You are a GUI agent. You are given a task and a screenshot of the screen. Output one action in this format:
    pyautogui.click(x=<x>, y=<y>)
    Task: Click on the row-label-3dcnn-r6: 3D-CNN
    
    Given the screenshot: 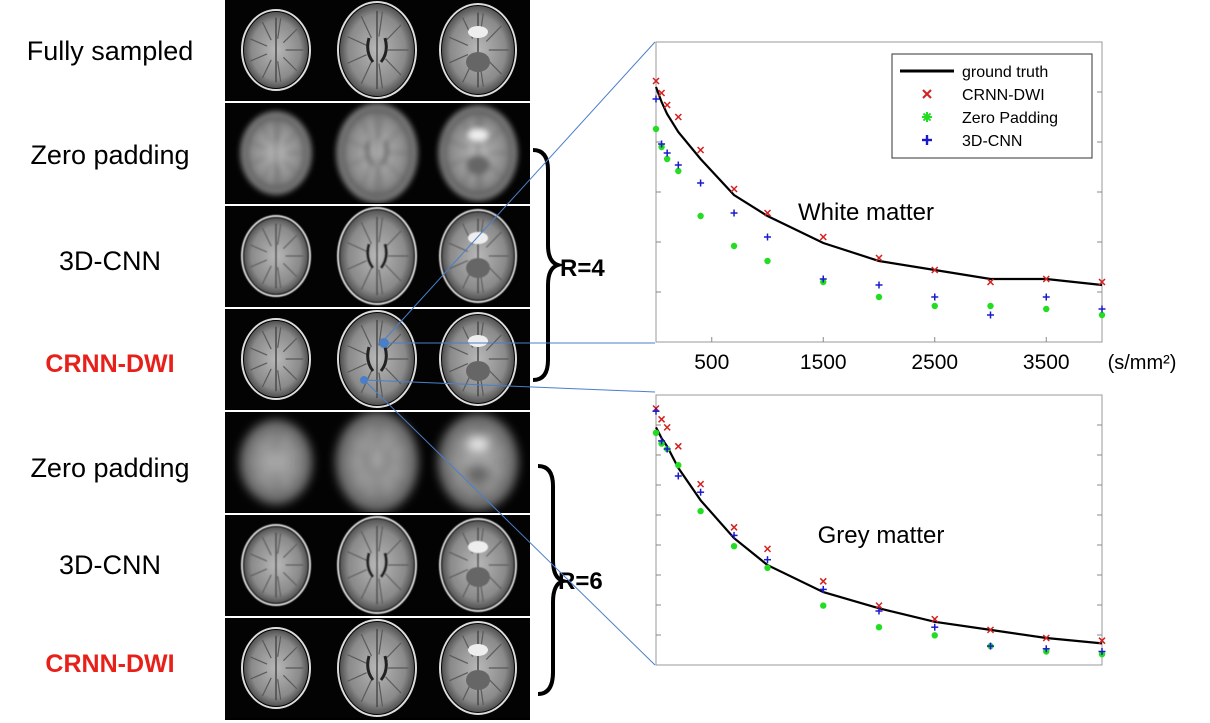 What is the action you would take?
    pyautogui.click(x=109, y=565)
    